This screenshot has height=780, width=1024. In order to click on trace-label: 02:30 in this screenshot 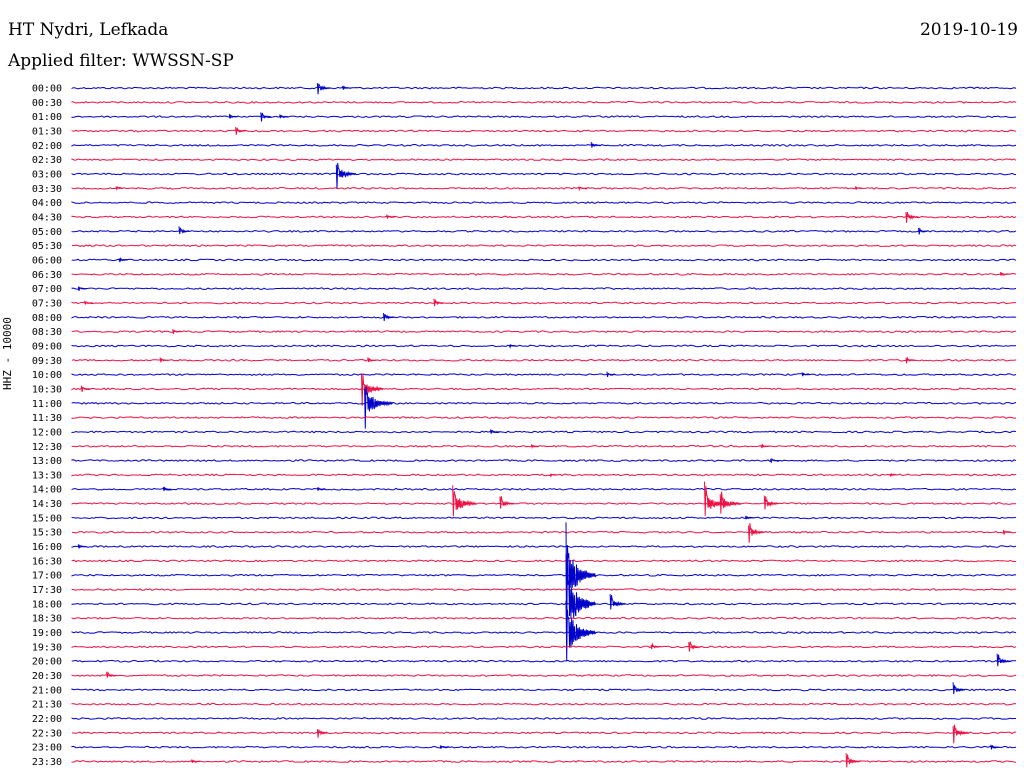, I will do `click(47, 160)`.